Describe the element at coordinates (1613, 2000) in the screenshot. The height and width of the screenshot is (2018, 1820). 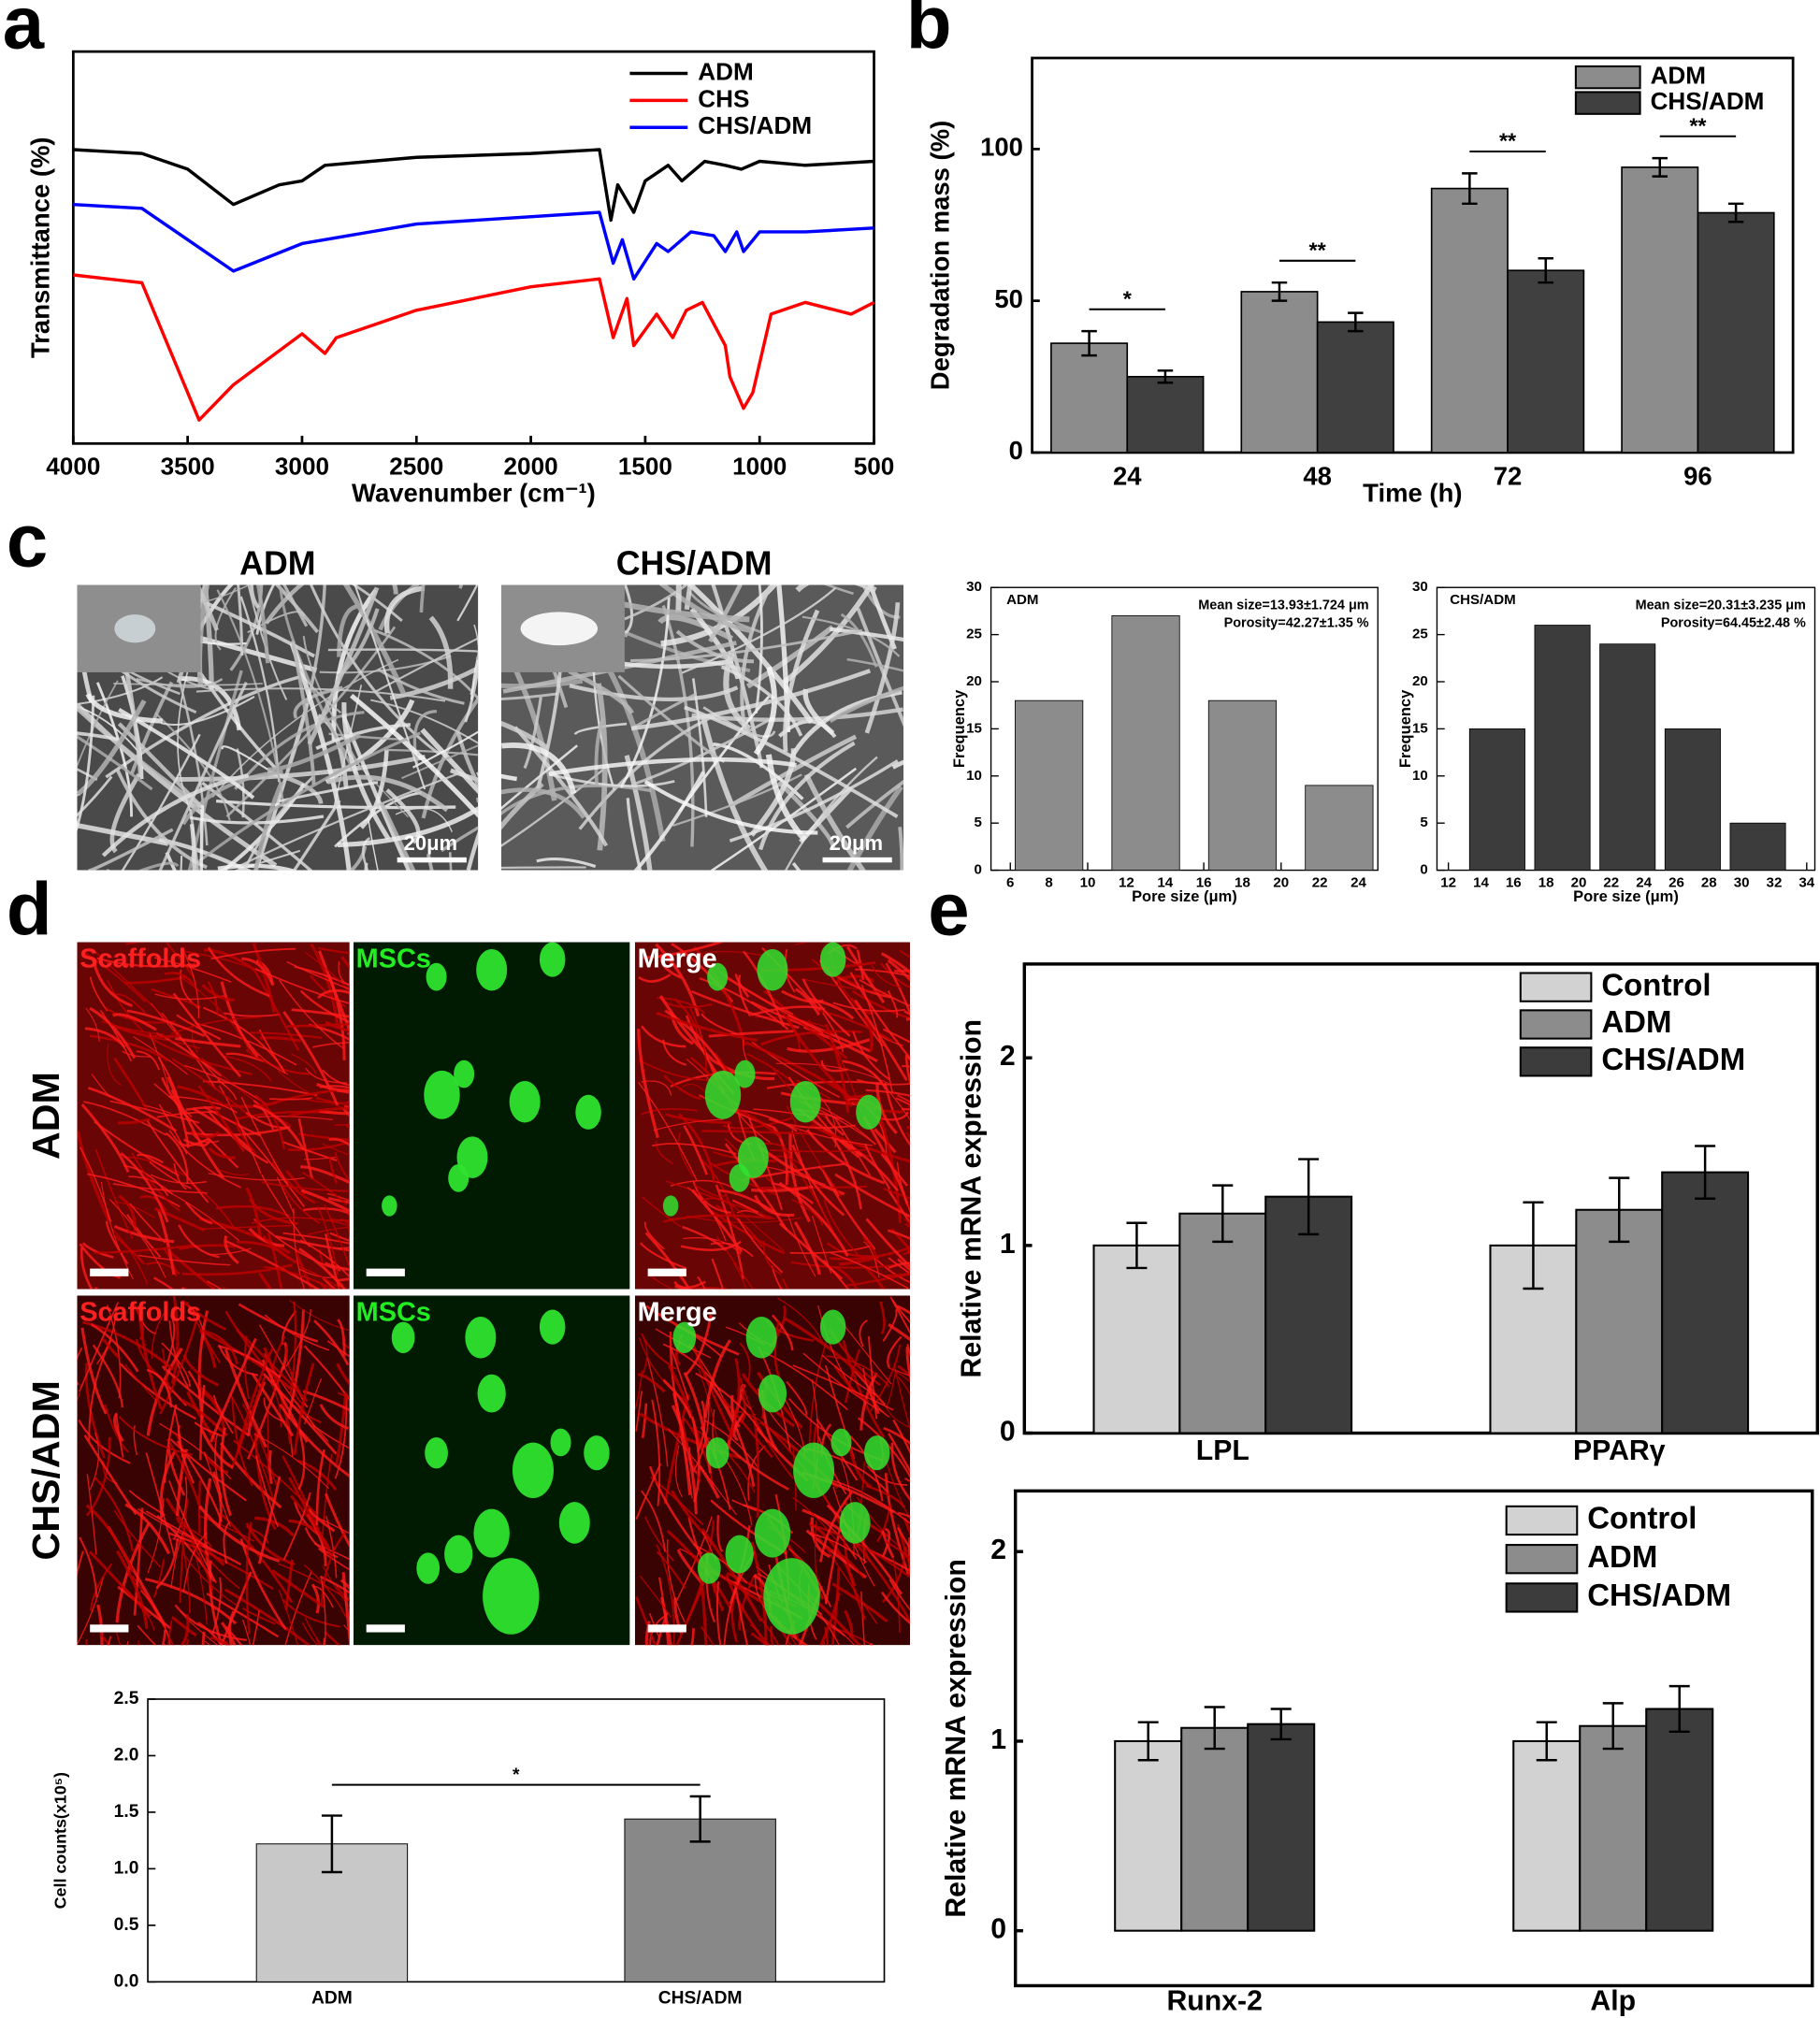
I see `x-tick-label: Alp` at that location.